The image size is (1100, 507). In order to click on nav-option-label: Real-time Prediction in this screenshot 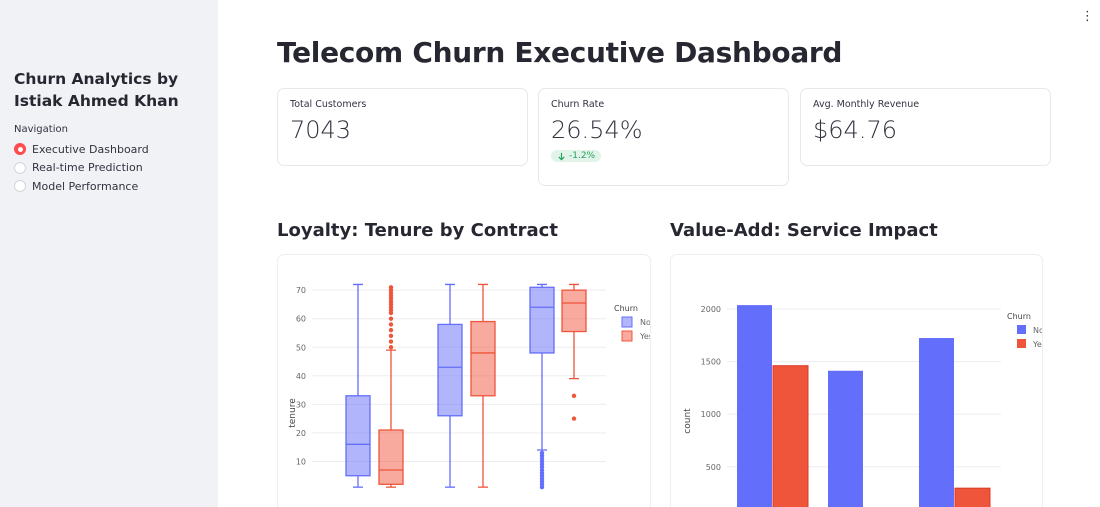, I will do `click(87, 168)`.